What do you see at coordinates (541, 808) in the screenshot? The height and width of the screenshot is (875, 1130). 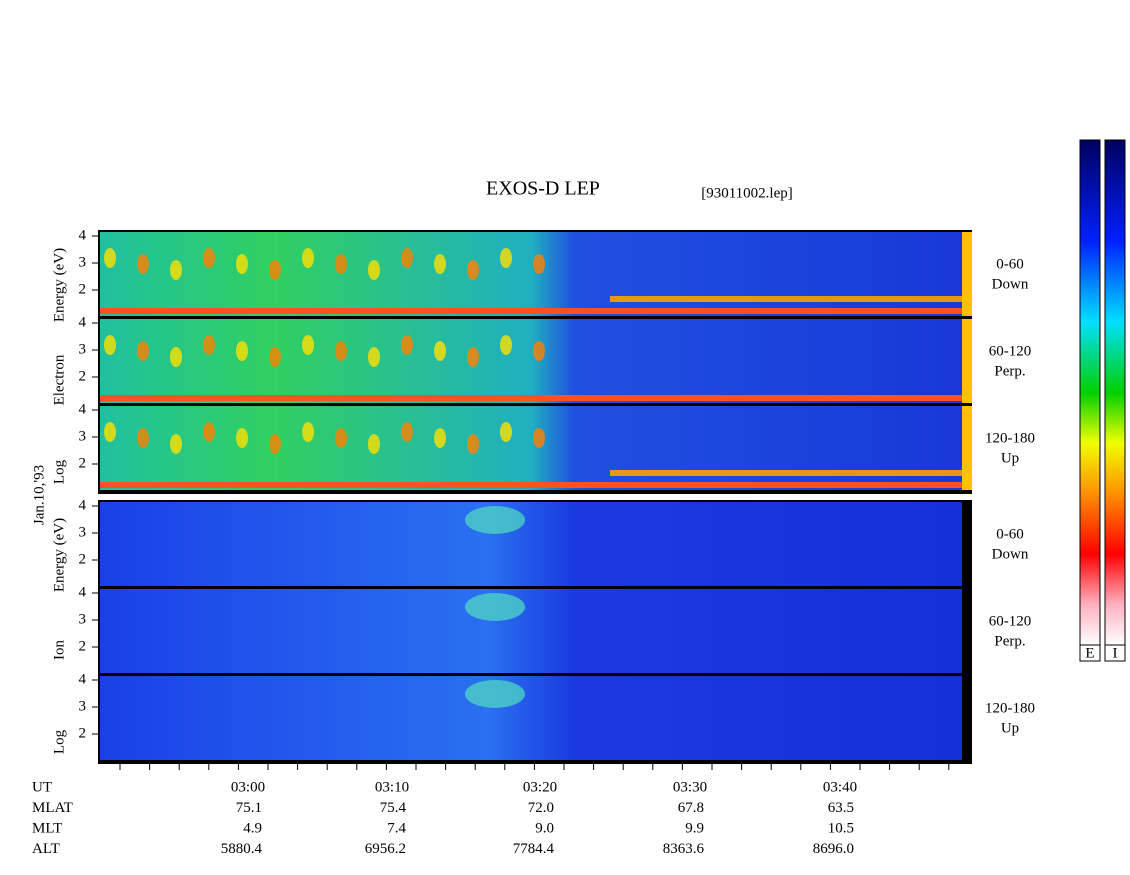 I see `row-value: 72.0` at bounding box center [541, 808].